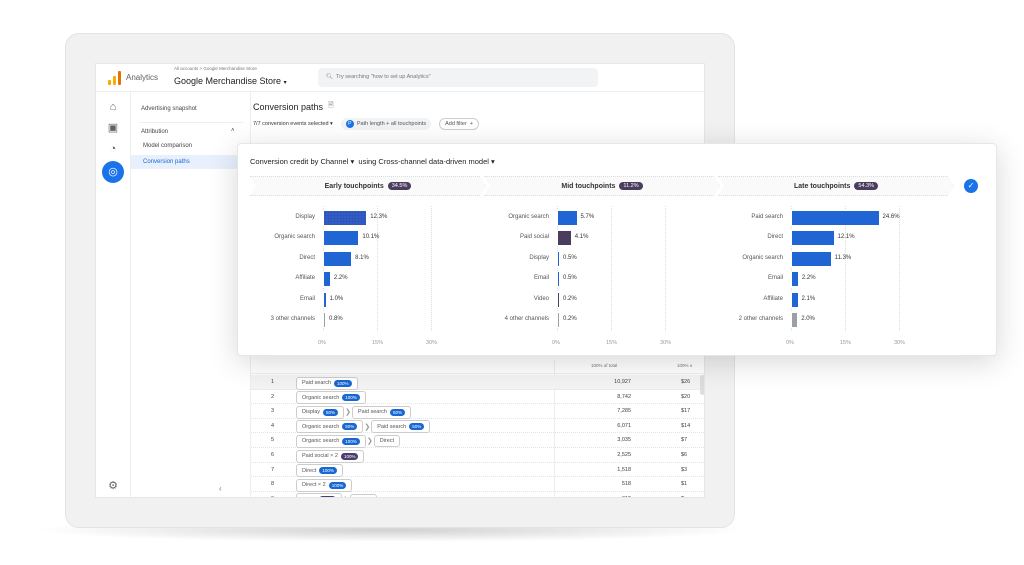  I want to click on stage-mid: Mid touchpoints 11.2%, so click(602, 186).